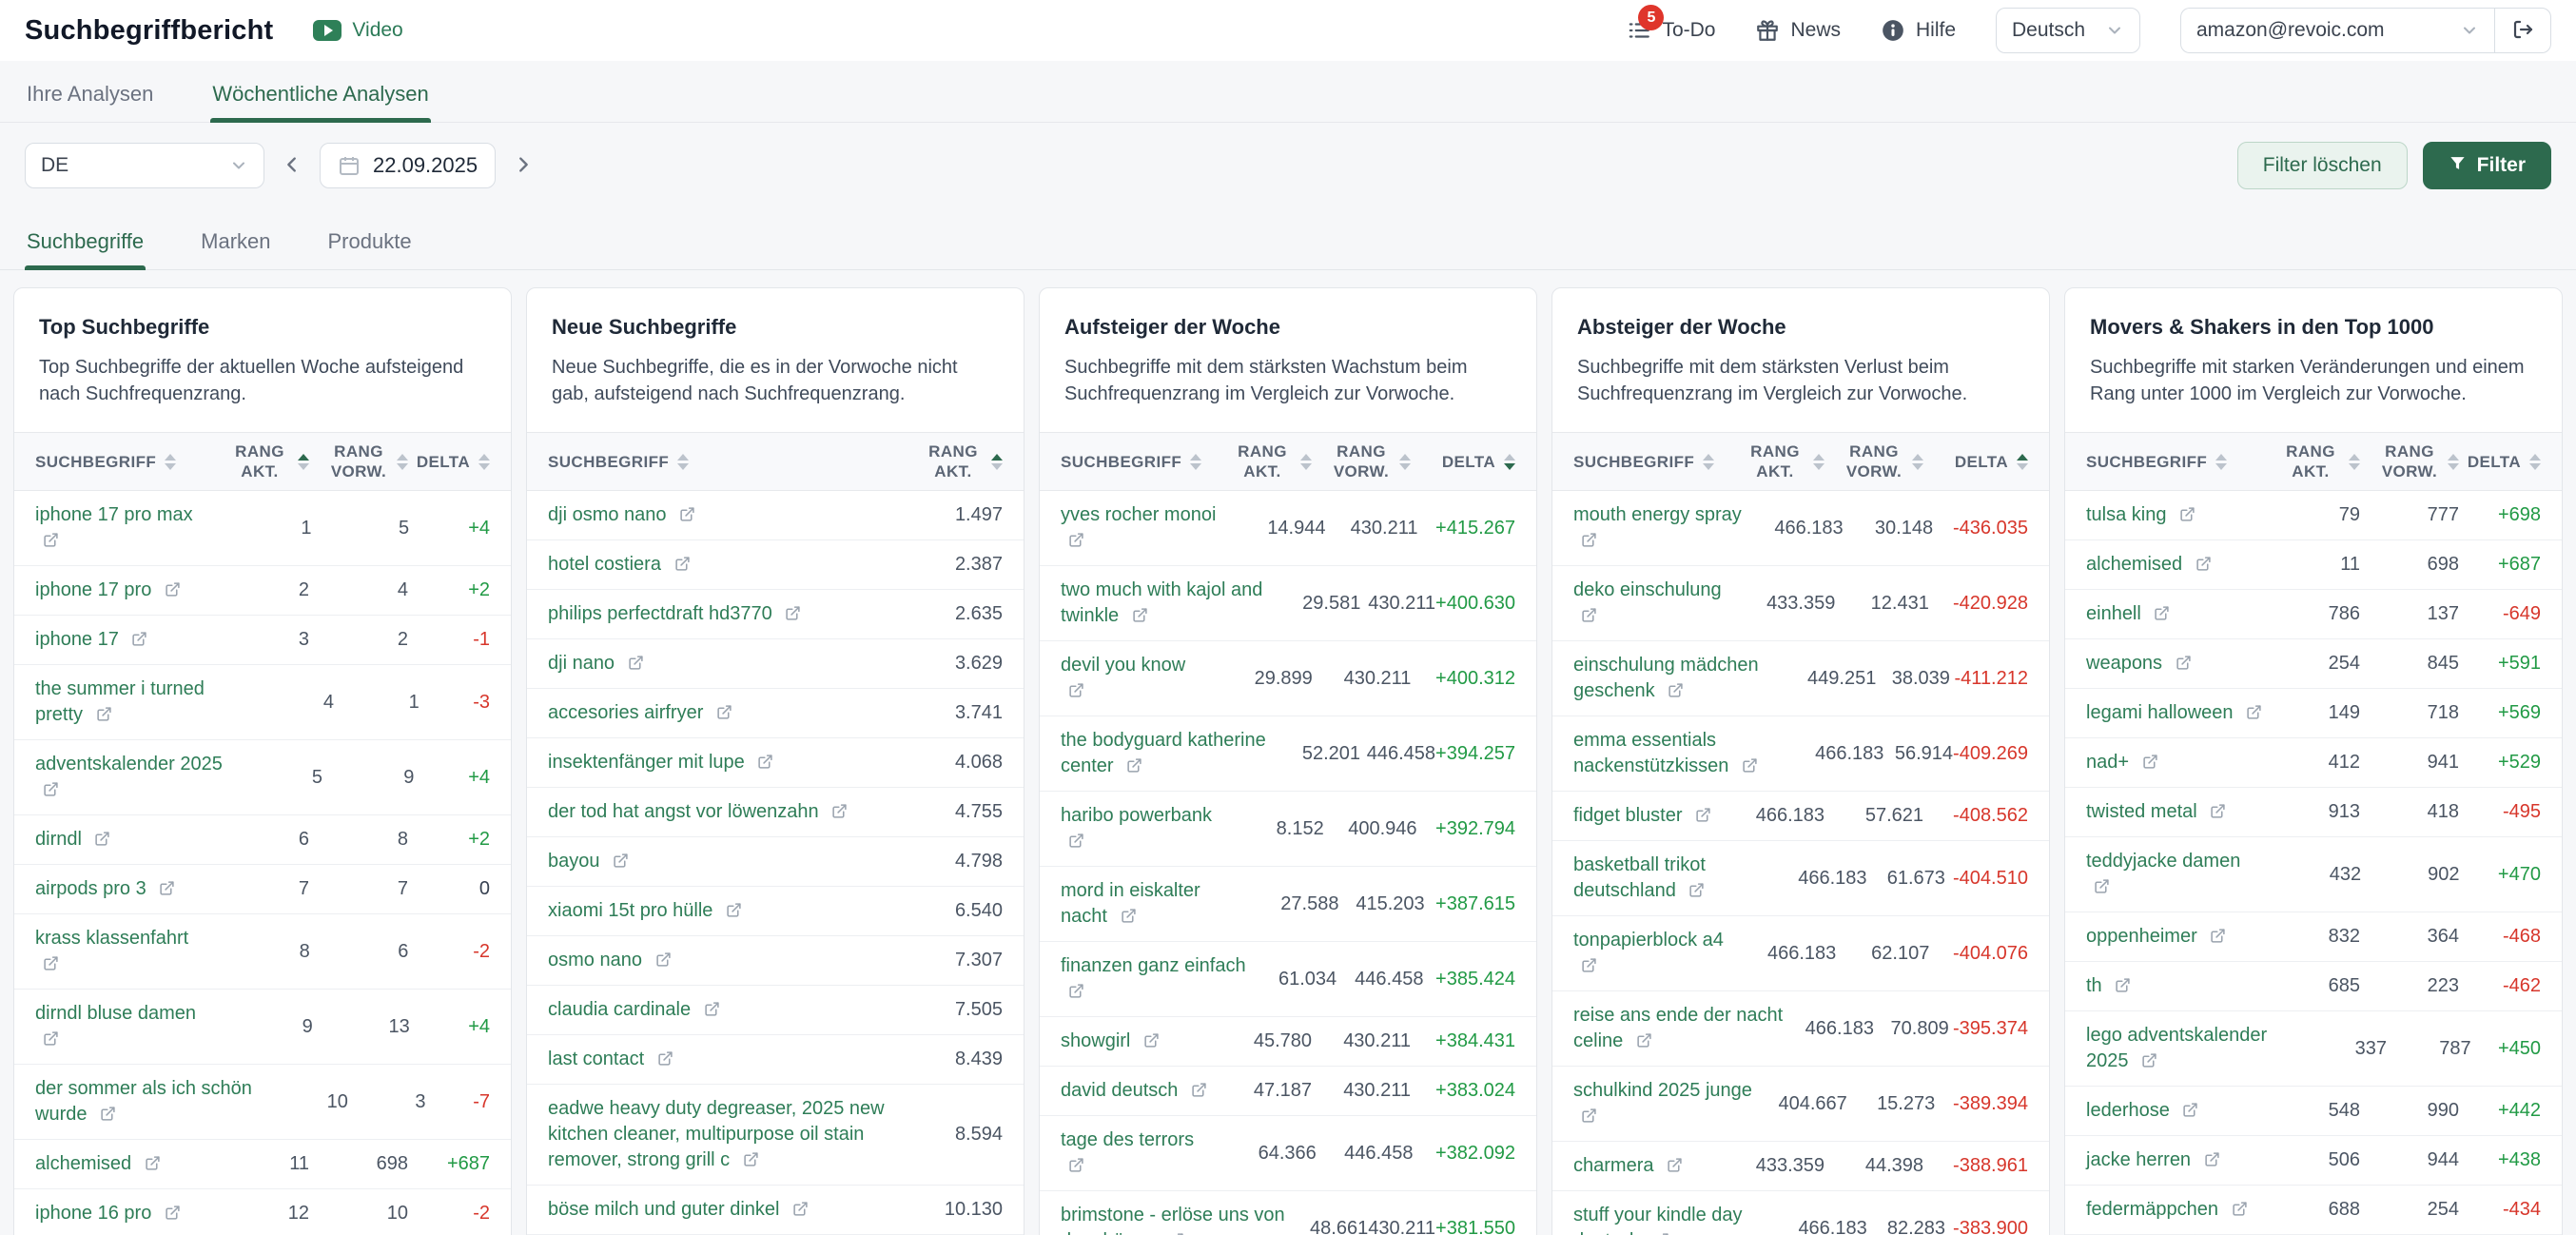 Image resolution: width=2576 pixels, height=1235 pixels. I want to click on search-term-link: jacke herren, so click(2181, 1160).